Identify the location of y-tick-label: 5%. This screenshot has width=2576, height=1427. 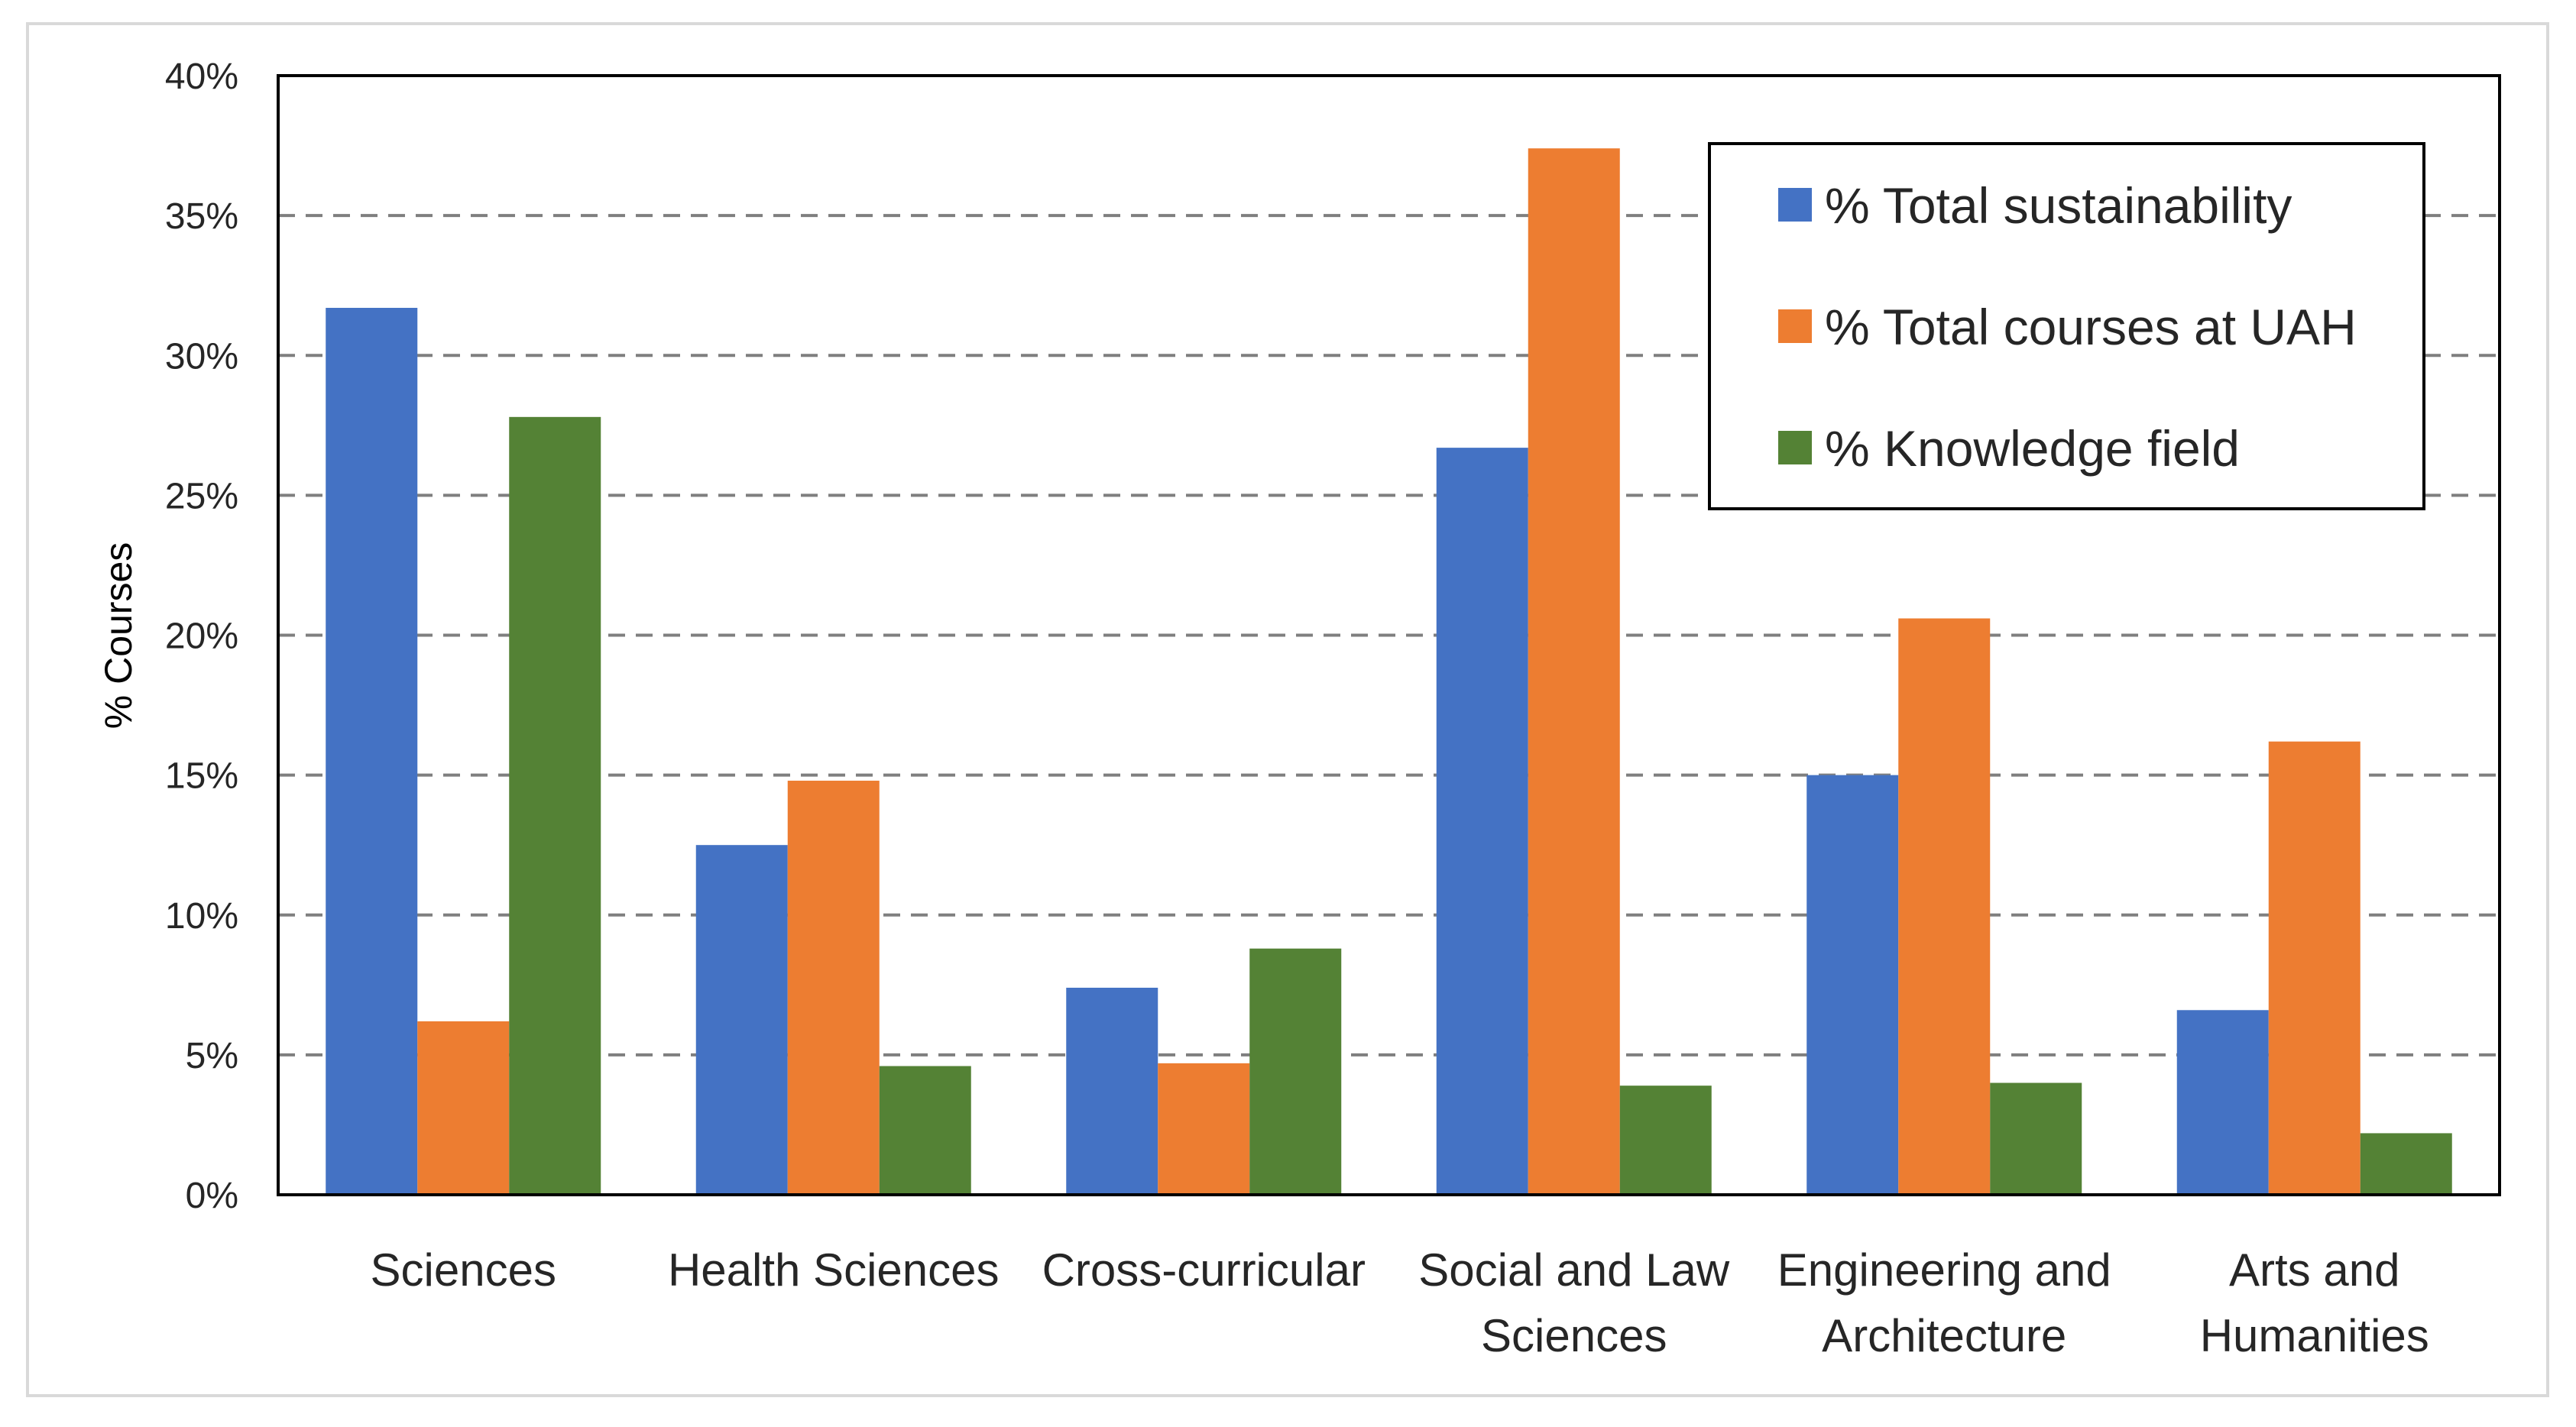
(212, 1056).